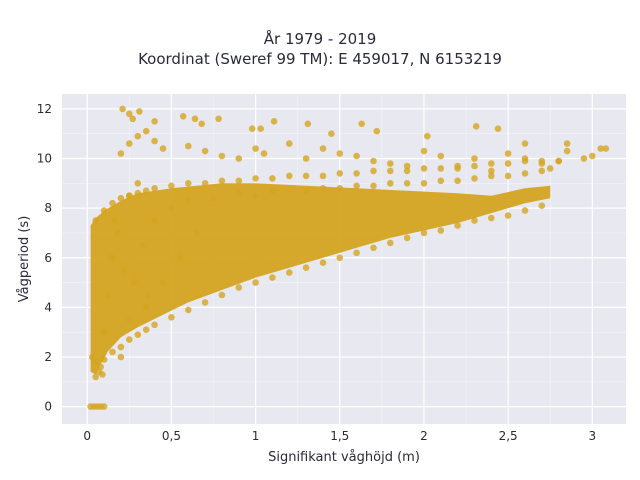  Describe the element at coordinates (48, 407) in the screenshot. I see `y-tick-label: 0` at that location.